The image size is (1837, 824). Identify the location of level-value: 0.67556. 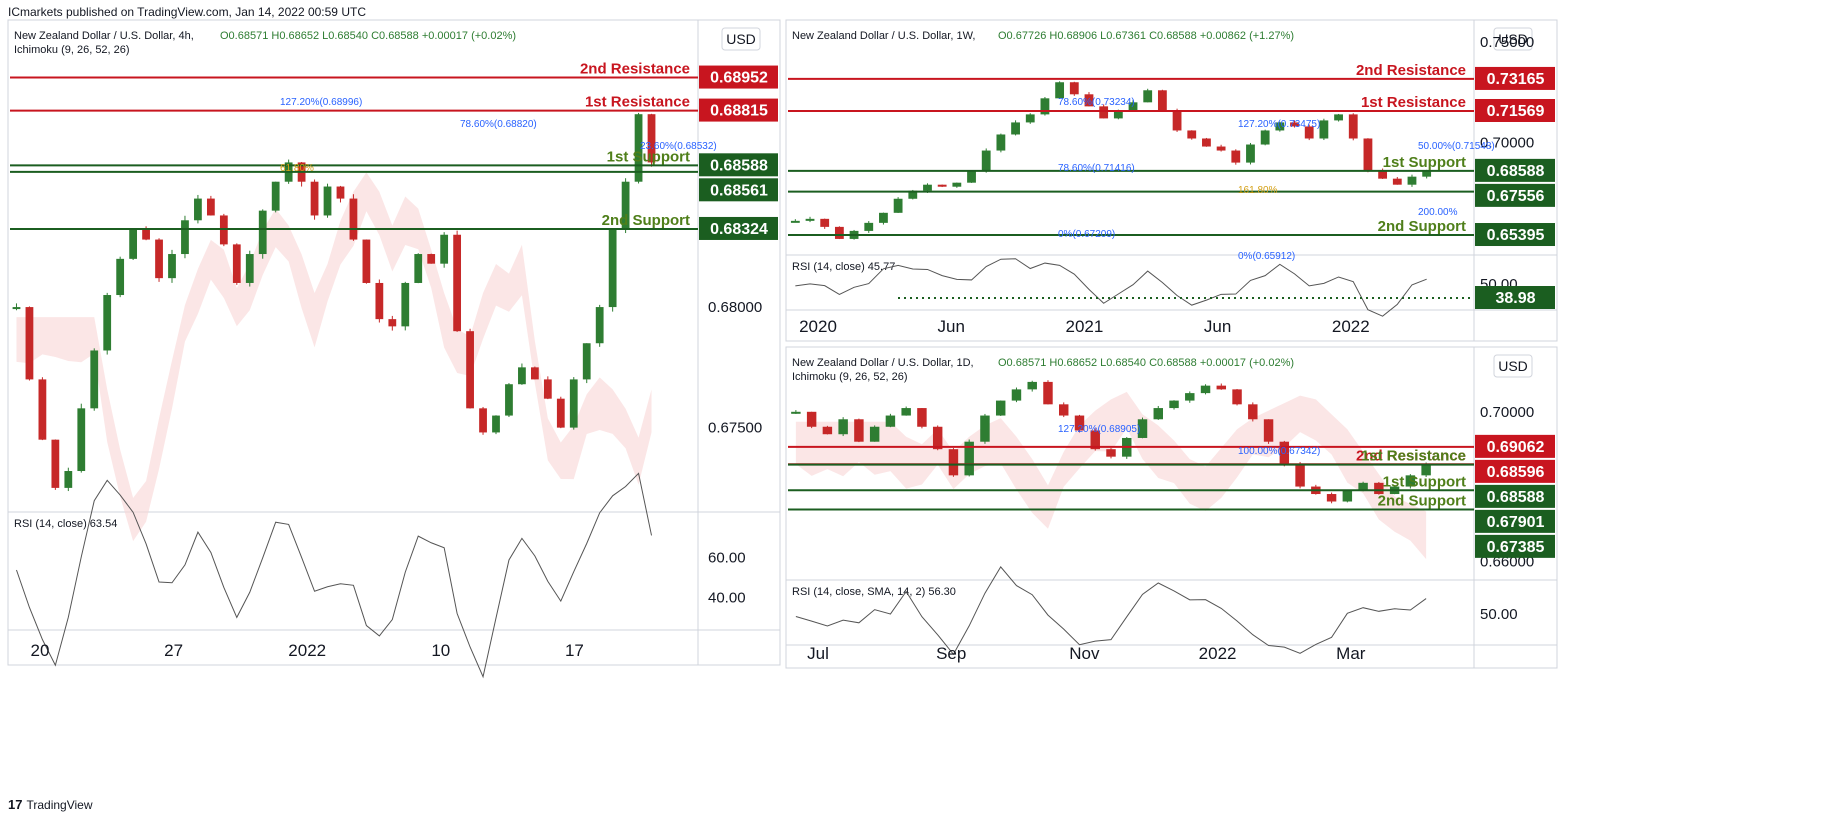
(1516, 196).